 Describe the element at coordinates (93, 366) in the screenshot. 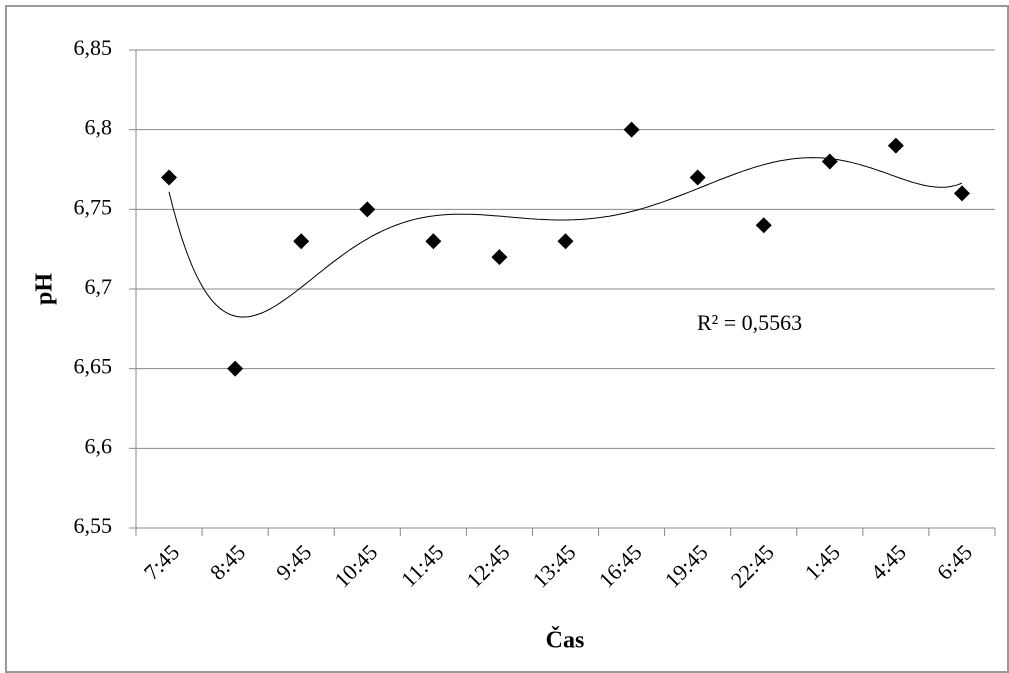

I see `y-tick-label: 6,65` at that location.